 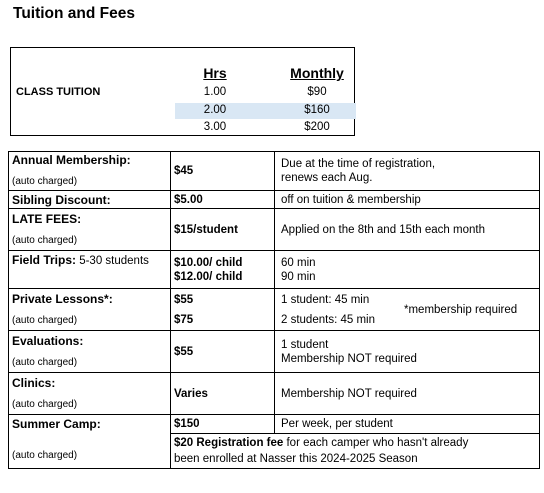 What do you see at coordinates (222, 229) in the screenshot?
I see `fee-amount: $15/student` at bounding box center [222, 229].